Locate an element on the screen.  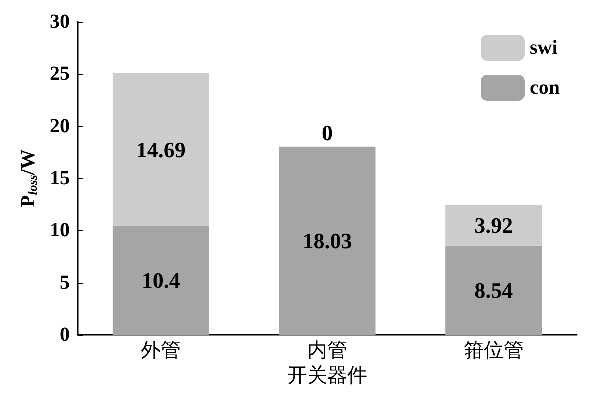
y-tick-label: 5 is located at coordinates (65, 283).